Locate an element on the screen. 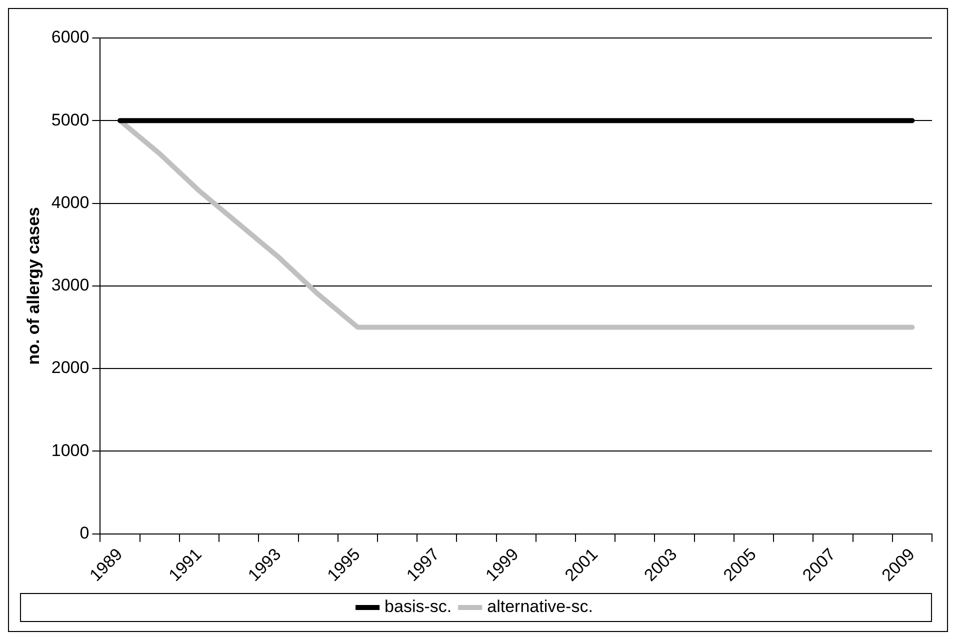 The height and width of the screenshot is (642, 958). legend-label: basis-sc. is located at coordinates (418, 606).